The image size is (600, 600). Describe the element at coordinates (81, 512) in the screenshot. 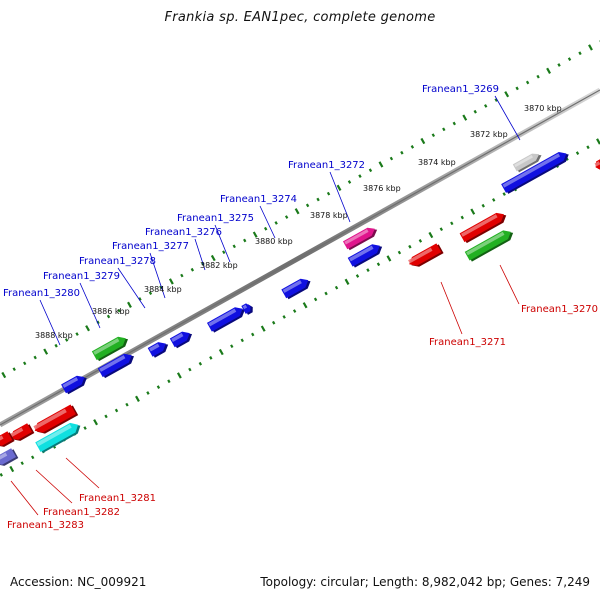

I see `gene-label-reverse: Franean1_3282` at that location.